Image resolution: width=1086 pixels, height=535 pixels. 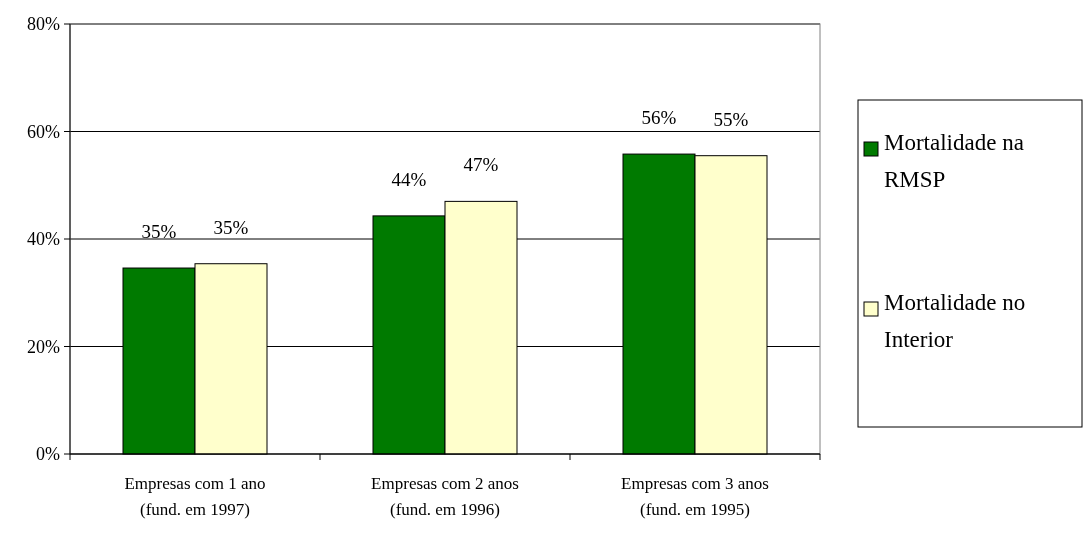 I want to click on x-tick-label: Empresas com 3 anos (fund. em 1995), so click(x=695, y=496).